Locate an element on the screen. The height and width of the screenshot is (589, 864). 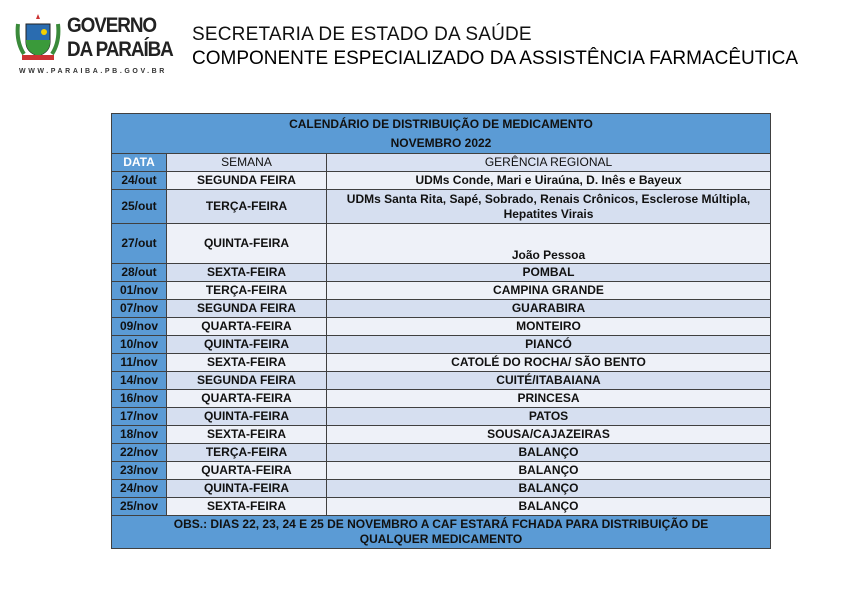
table-header-row: DATA SEMANA GERÊNCIA REGIONAL is located at coordinates (441, 162).